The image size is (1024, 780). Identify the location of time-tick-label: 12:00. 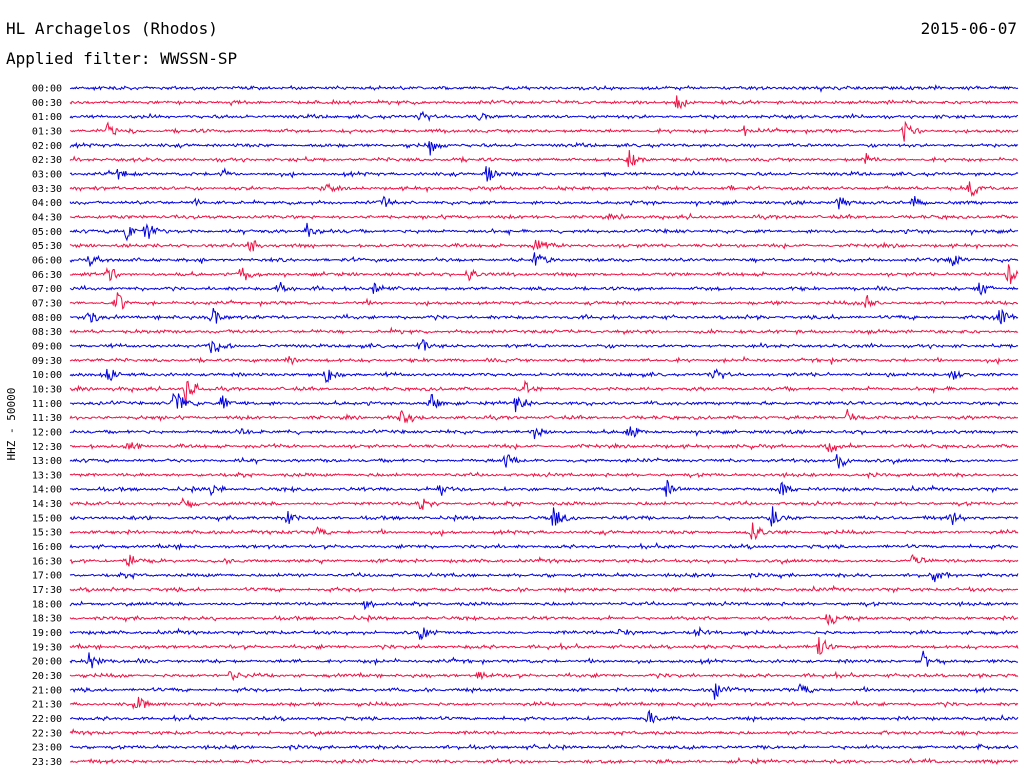
(47, 432).